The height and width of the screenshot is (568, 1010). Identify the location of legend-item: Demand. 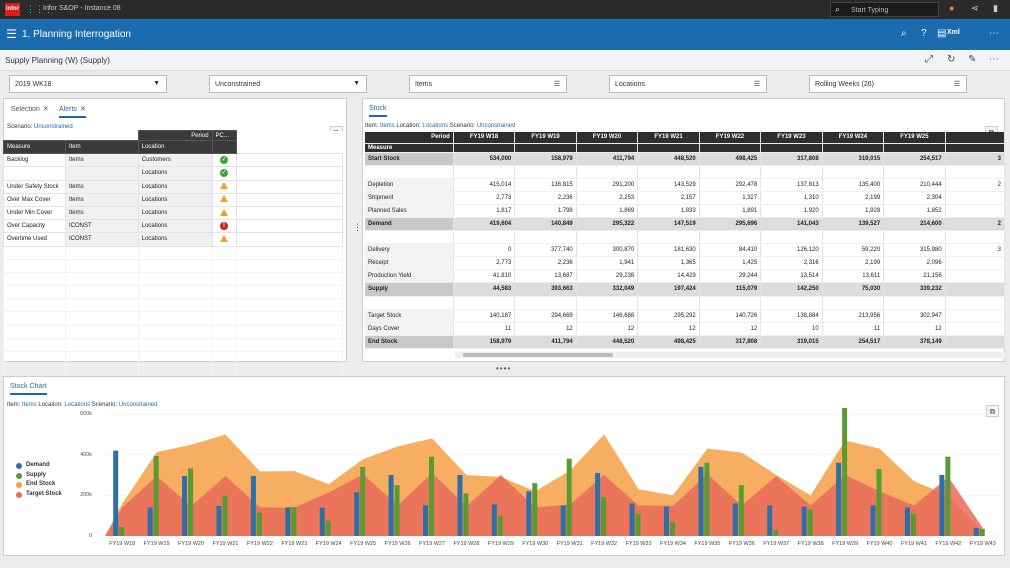
(39, 467).